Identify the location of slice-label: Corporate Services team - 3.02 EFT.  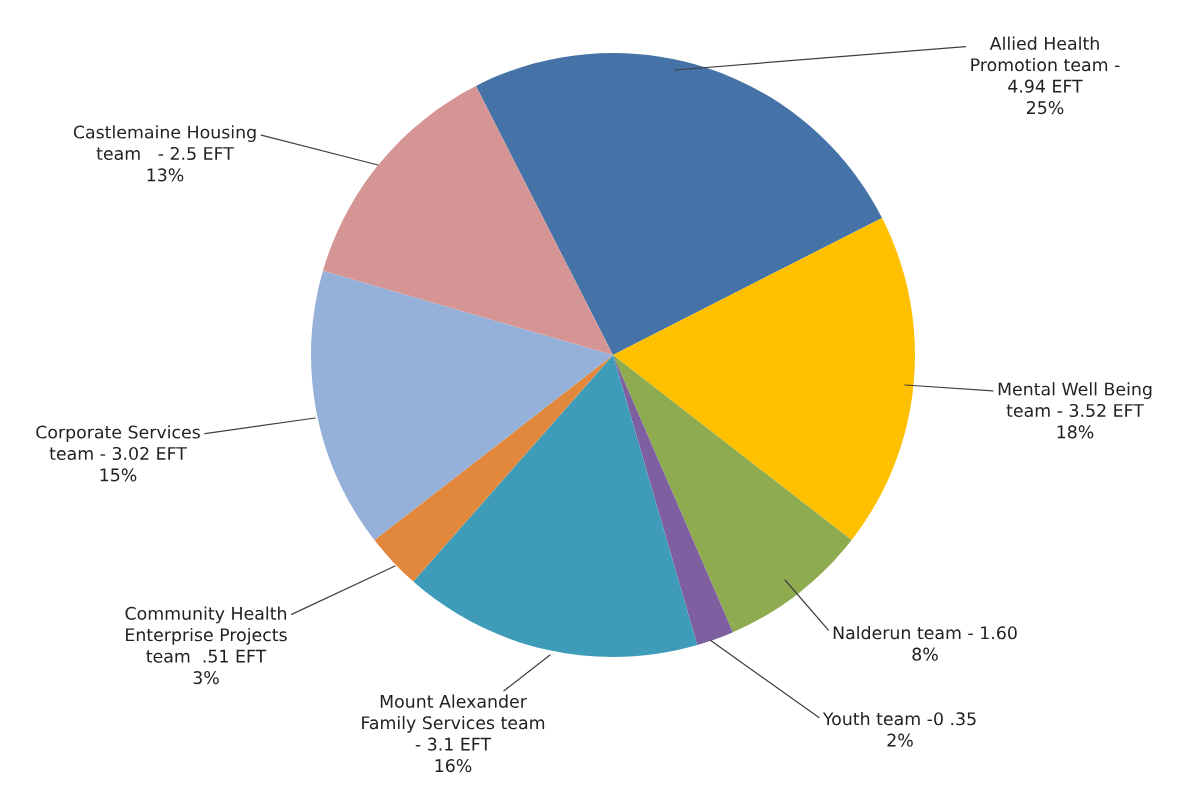
(118, 443).